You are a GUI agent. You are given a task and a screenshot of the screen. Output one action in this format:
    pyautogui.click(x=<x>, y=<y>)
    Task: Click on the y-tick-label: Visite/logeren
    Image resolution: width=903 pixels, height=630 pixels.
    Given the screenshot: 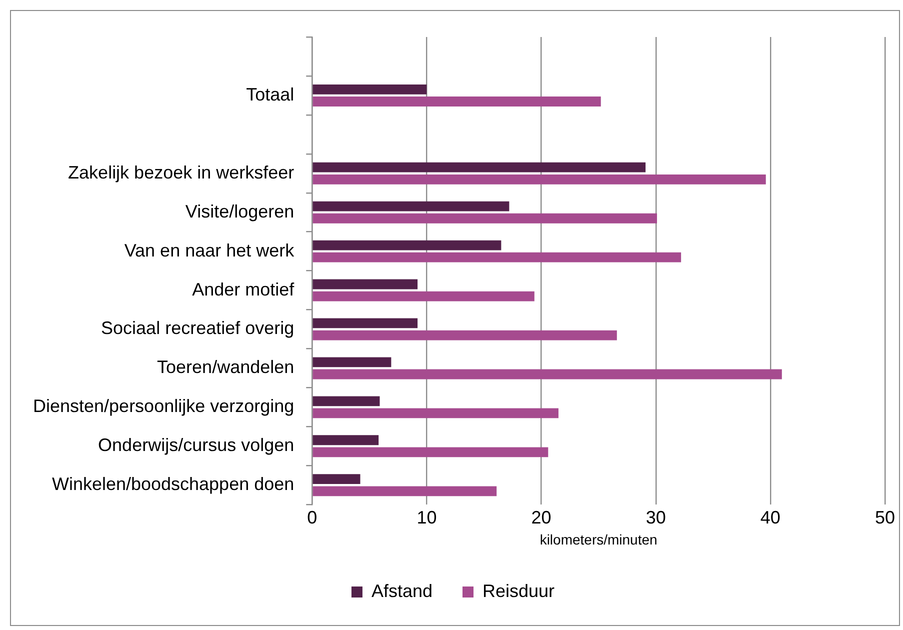 What is the action you would take?
    pyautogui.click(x=239, y=211)
    